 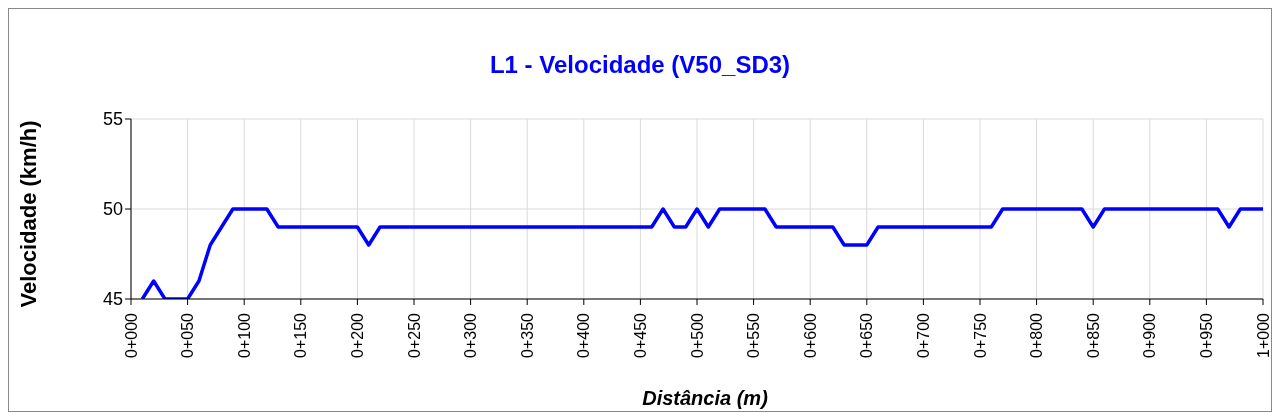 What do you see at coordinates (1150, 335) in the screenshot?
I see `x-tick-label: 0+900` at bounding box center [1150, 335].